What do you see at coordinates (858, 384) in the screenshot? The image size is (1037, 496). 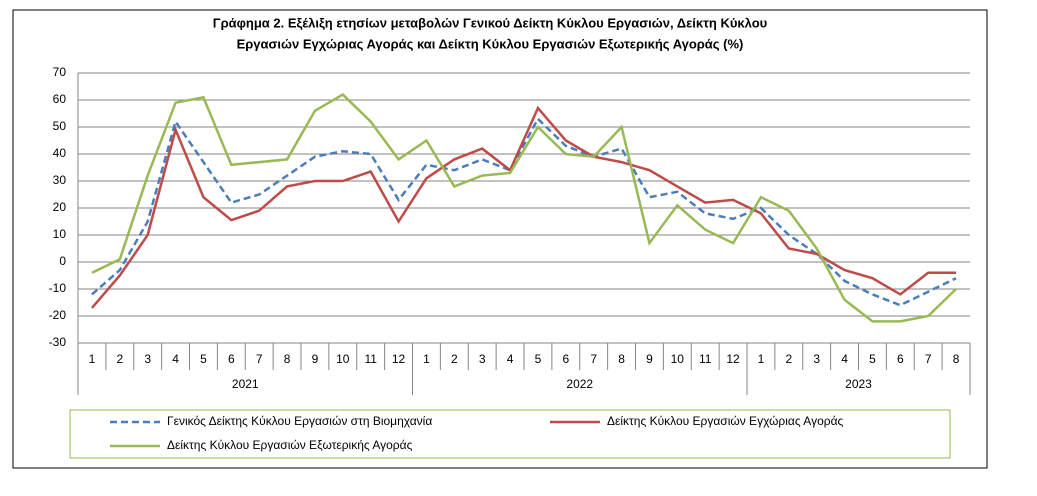 I see `x-group-label: 2023` at bounding box center [858, 384].